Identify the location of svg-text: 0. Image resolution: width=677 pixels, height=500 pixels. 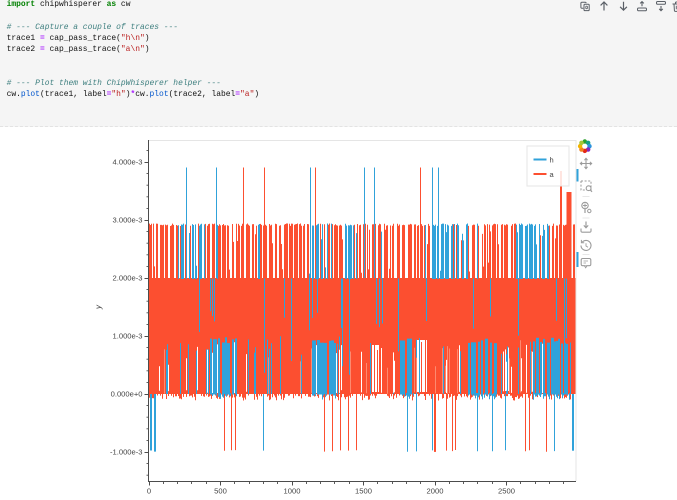
(149, 491).